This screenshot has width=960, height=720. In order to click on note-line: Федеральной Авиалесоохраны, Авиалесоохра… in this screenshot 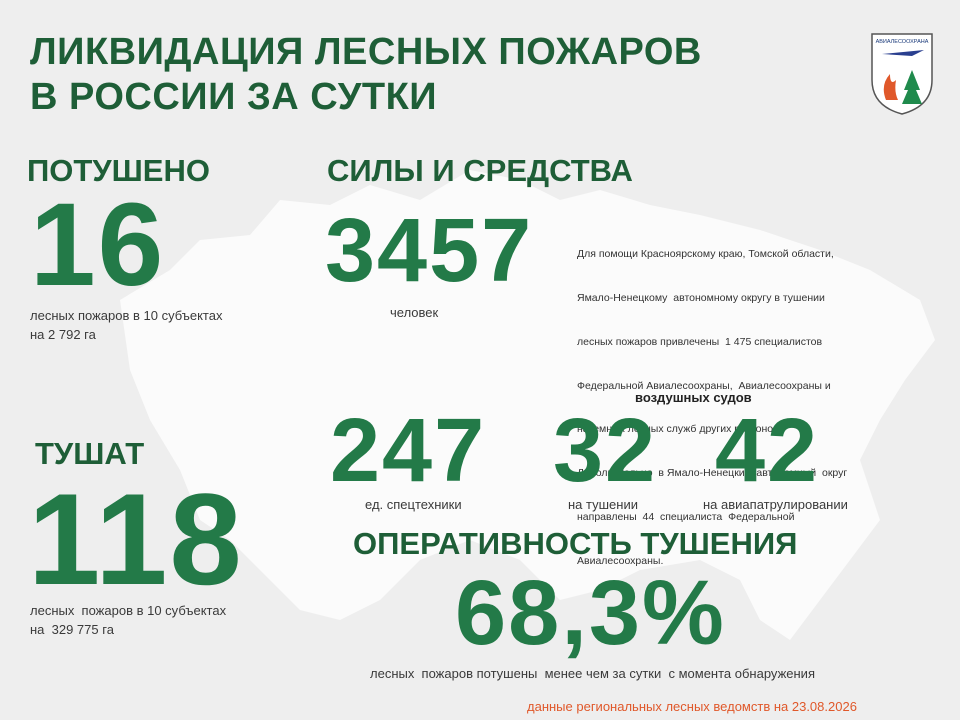, I will do `click(704, 385)`.